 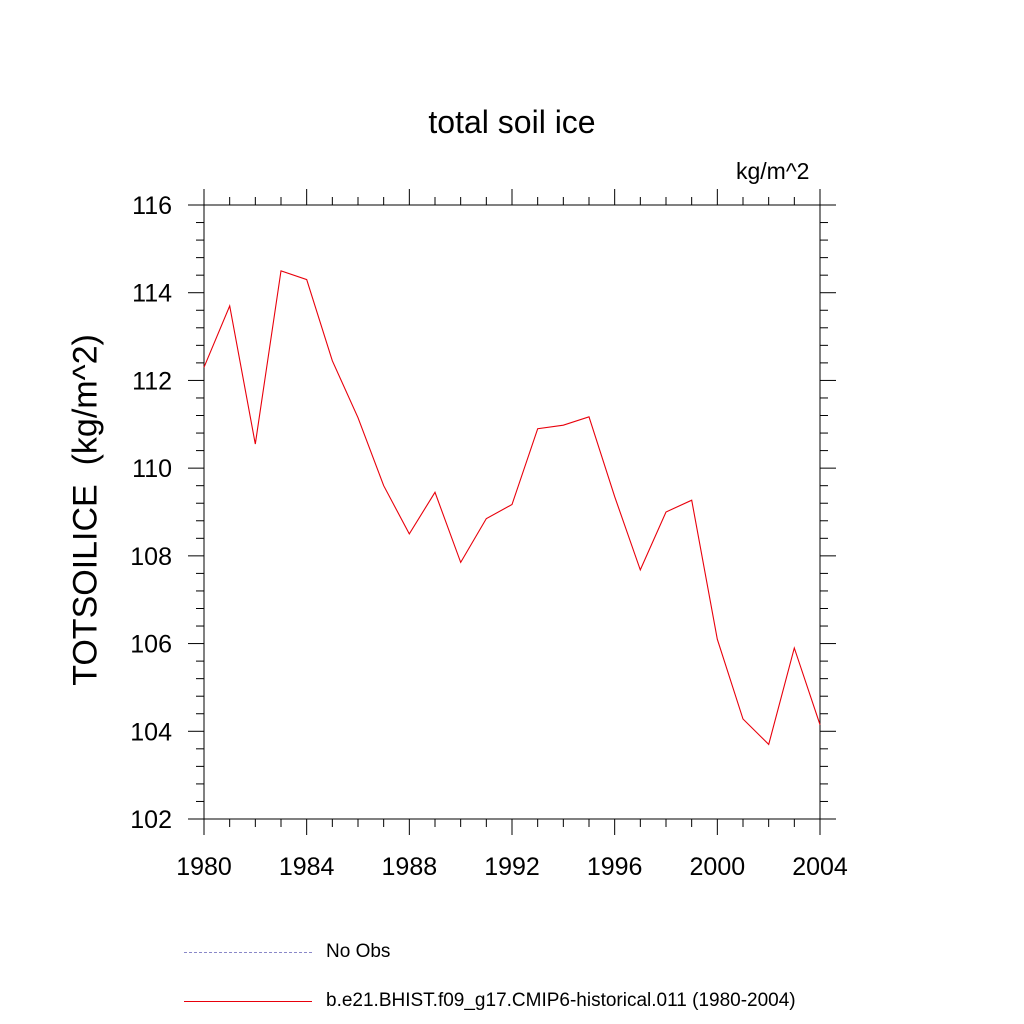 I want to click on x-tick-label: 1988, so click(x=410, y=867).